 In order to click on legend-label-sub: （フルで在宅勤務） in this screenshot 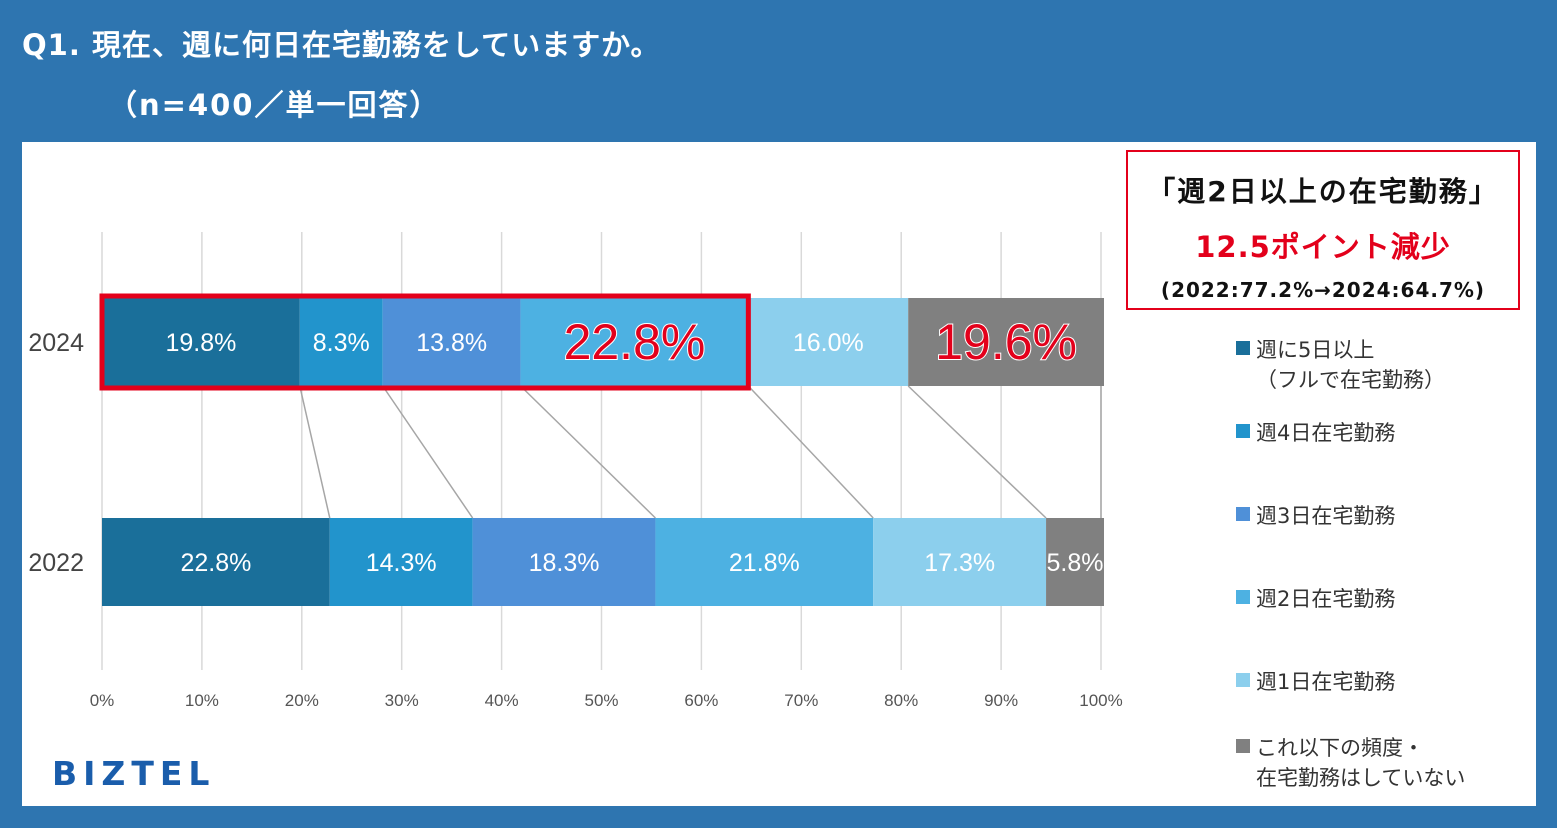, I will do `click(1350, 380)`.